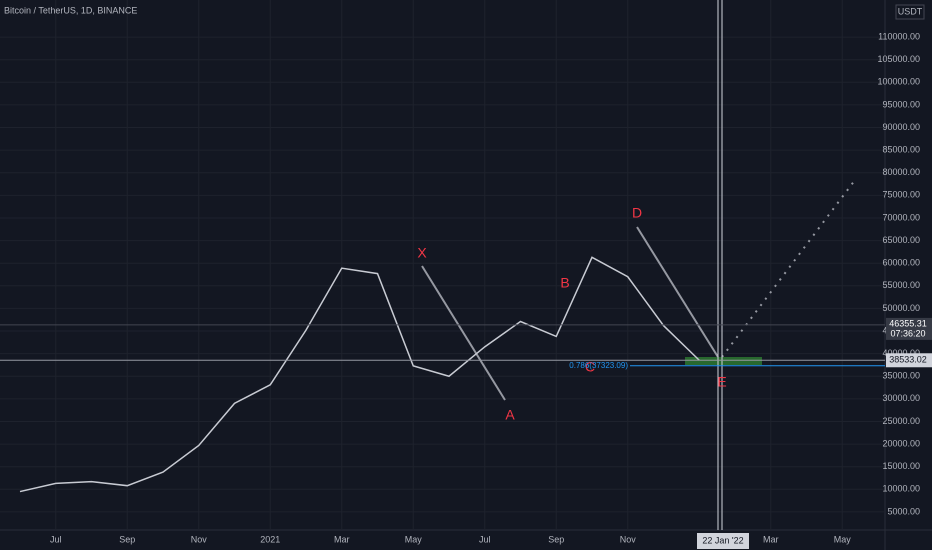 The height and width of the screenshot is (550, 932). What do you see at coordinates (901, 150) in the screenshot?
I see `y-tick-label: 85000.00` at bounding box center [901, 150].